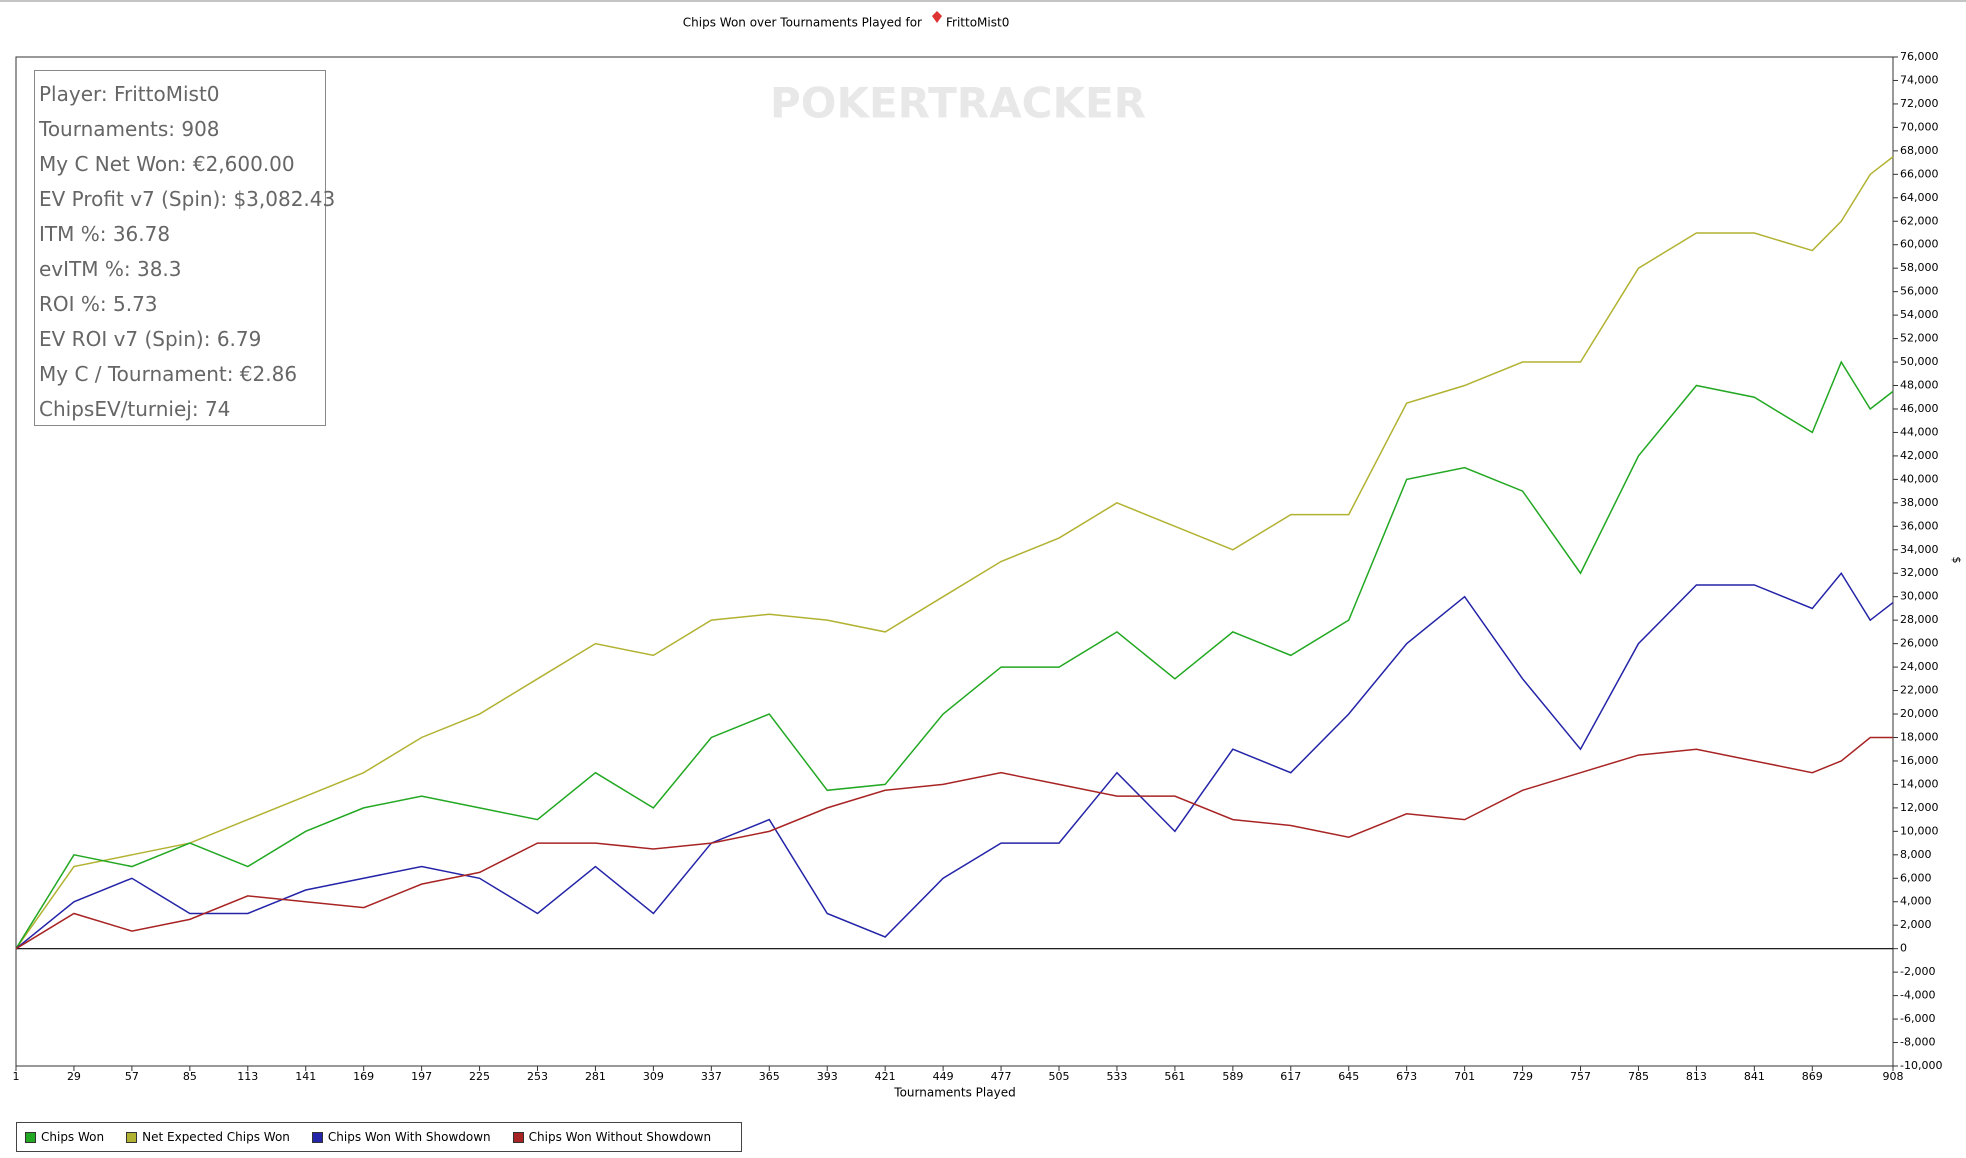 This screenshot has height=1158, width=1966. Describe the element at coordinates (1919, 361) in the screenshot. I see `y-tick-label: 50,000` at that location.